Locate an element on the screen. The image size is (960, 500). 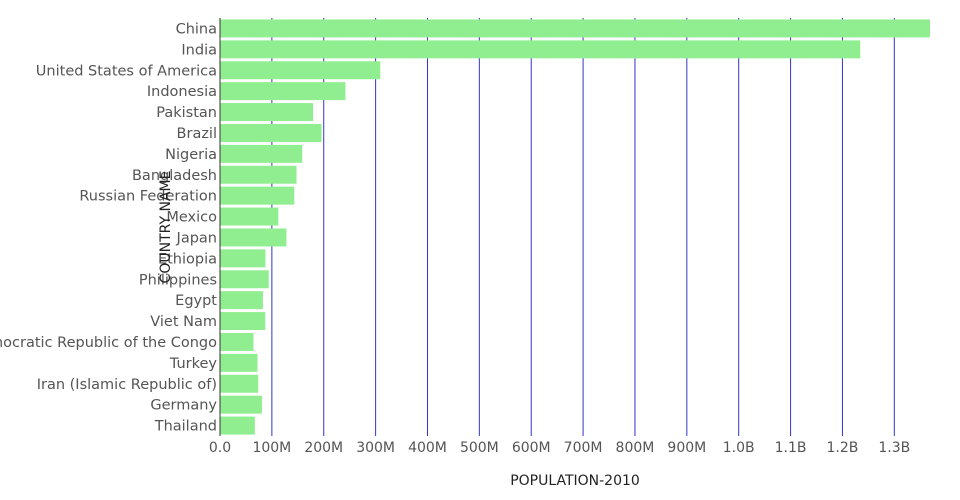
category-label: China is located at coordinates (196, 29).